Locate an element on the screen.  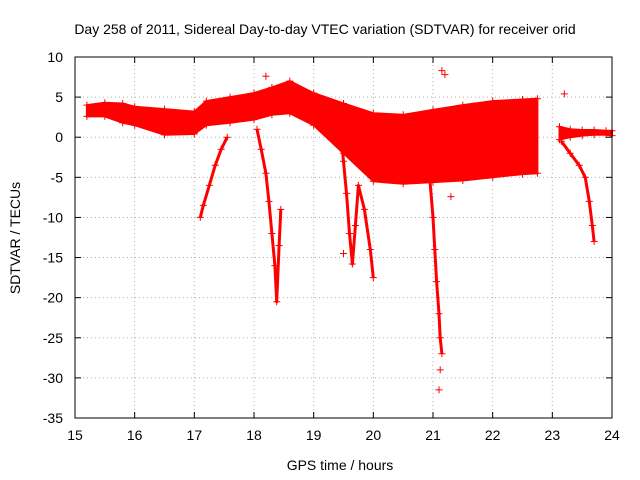
dip-near-18-3-h-trace is located at coordinates (269, 216).